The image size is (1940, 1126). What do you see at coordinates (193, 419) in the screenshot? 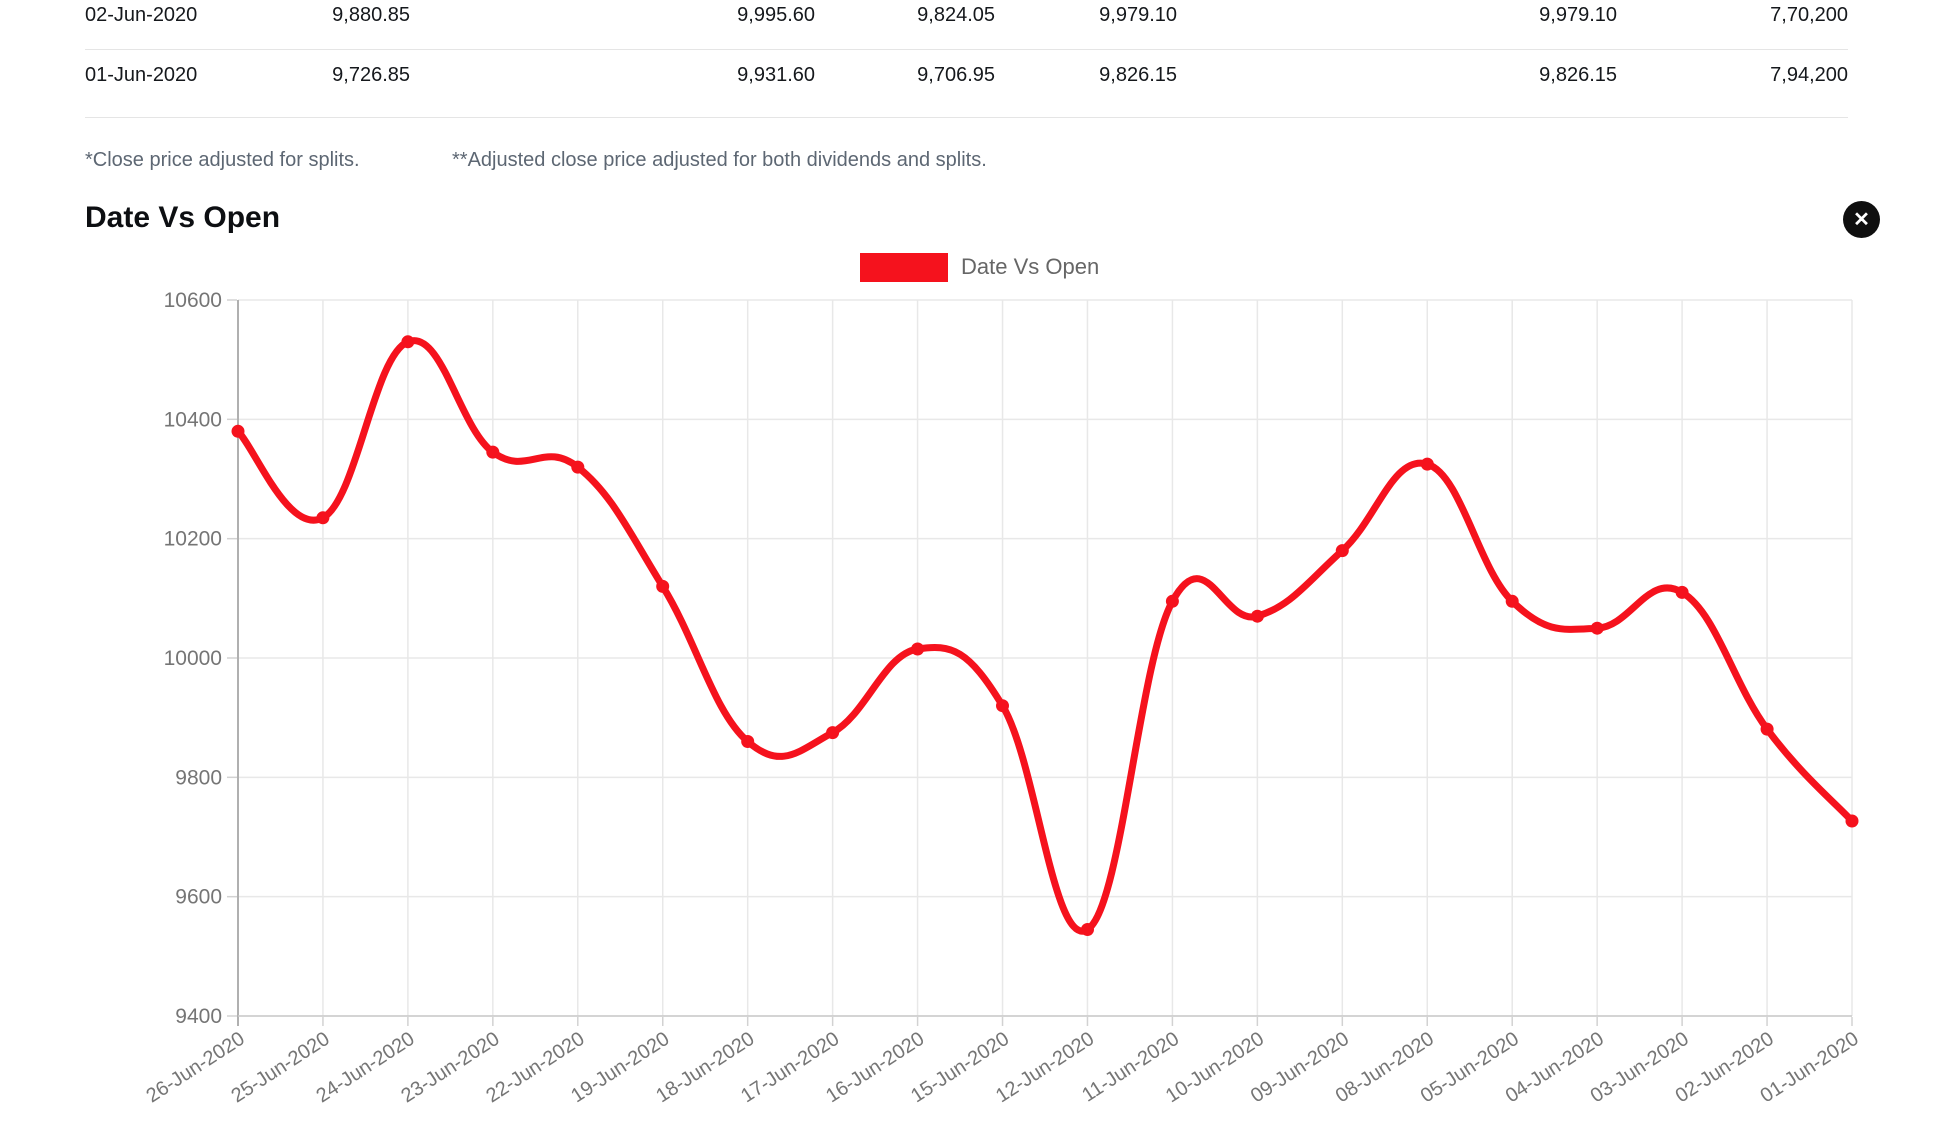
I see `y-tick-label: 10400` at bounding box center [193, 419].